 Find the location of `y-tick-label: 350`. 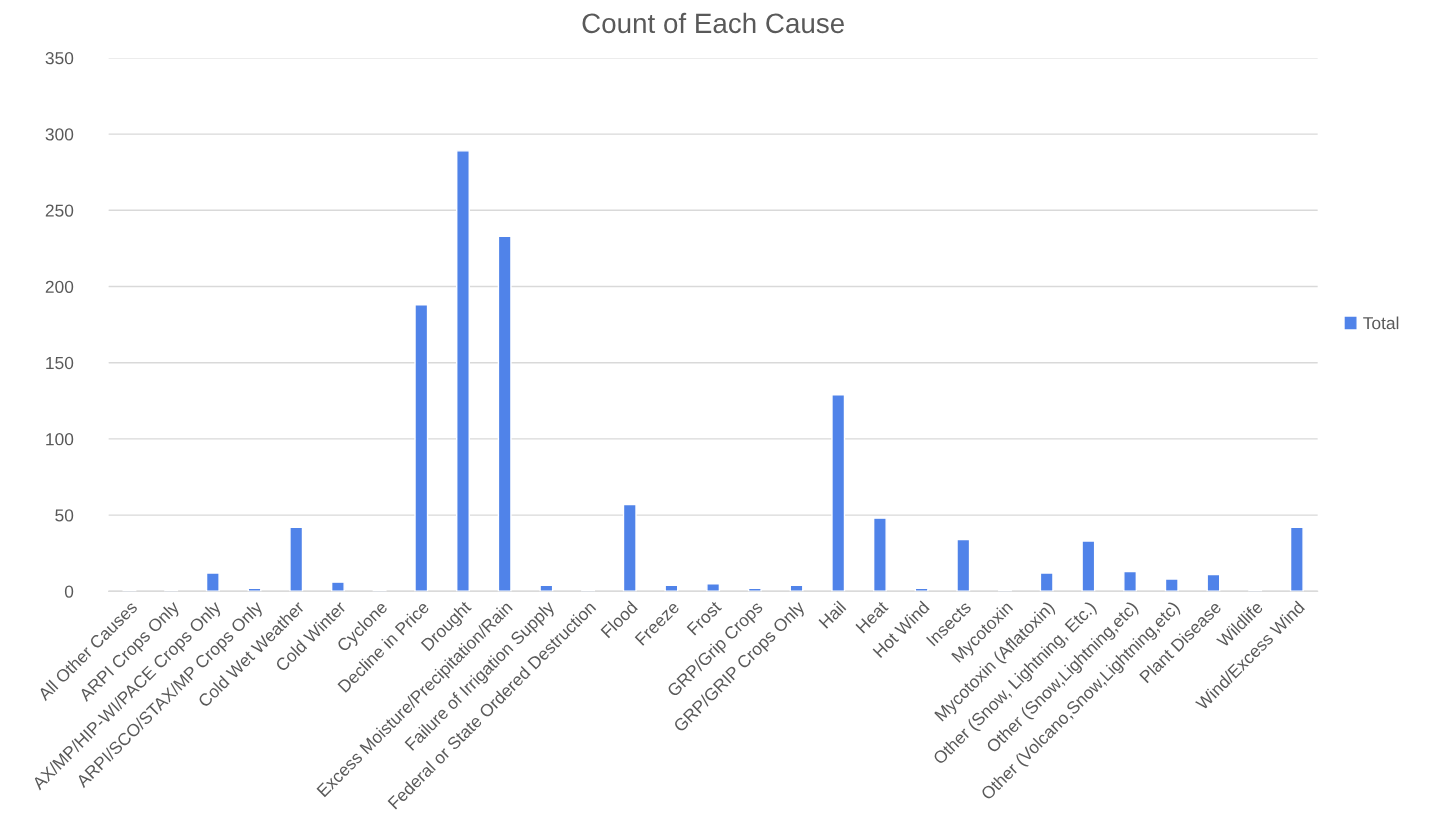

y-tick-label: 350 is located at coordinates (59, 58).